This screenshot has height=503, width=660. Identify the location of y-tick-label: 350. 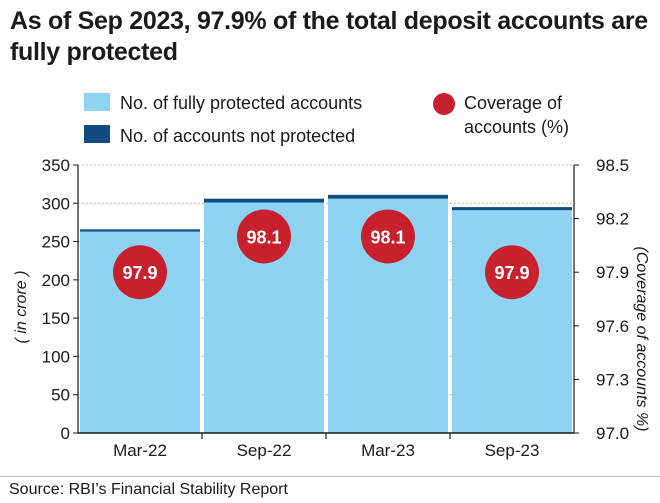
(56, 165).